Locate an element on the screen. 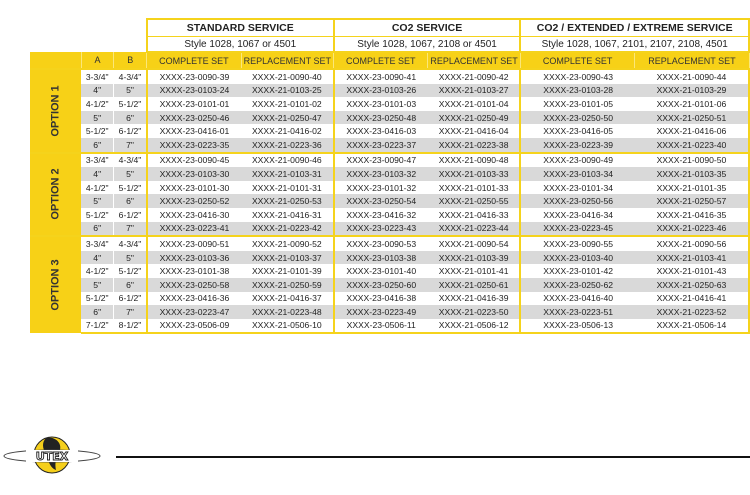 Image resolution: width=750 pixels, height=495 pixels. standard-service-title: STANDARD SERVICE is located at coordinates (240, 27).